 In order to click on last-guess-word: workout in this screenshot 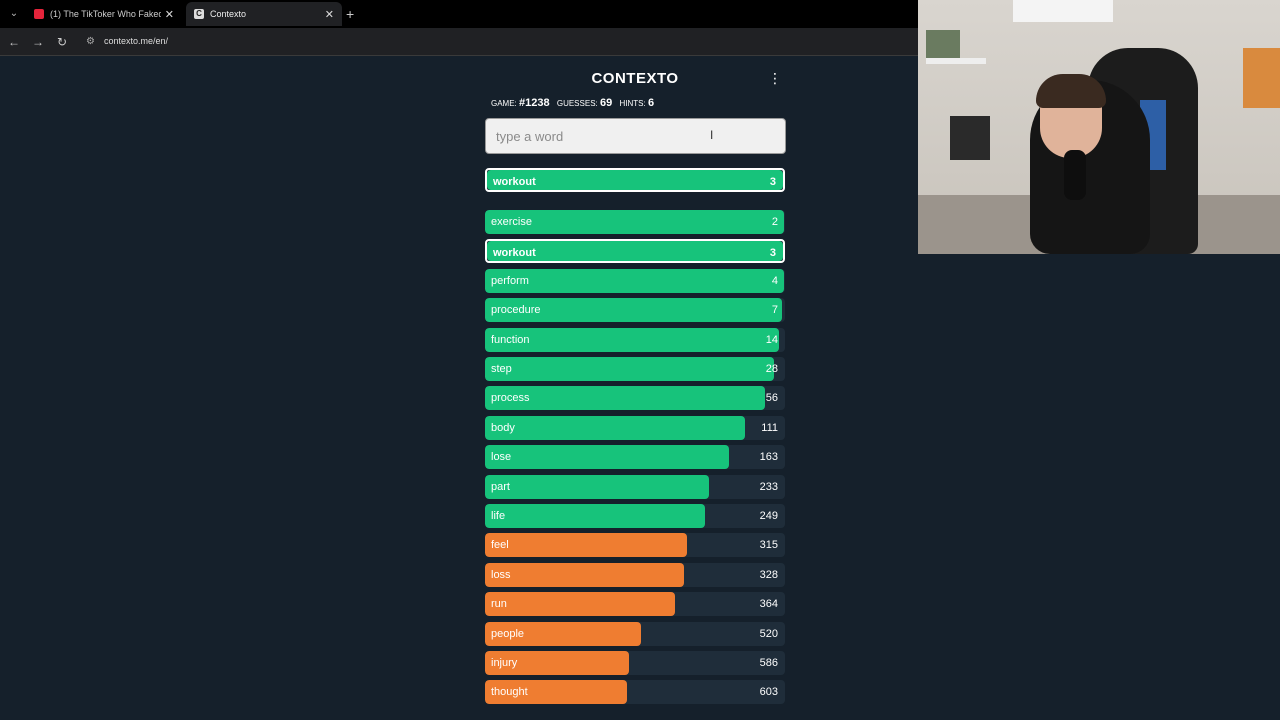, I will do `click(514, 182)`.